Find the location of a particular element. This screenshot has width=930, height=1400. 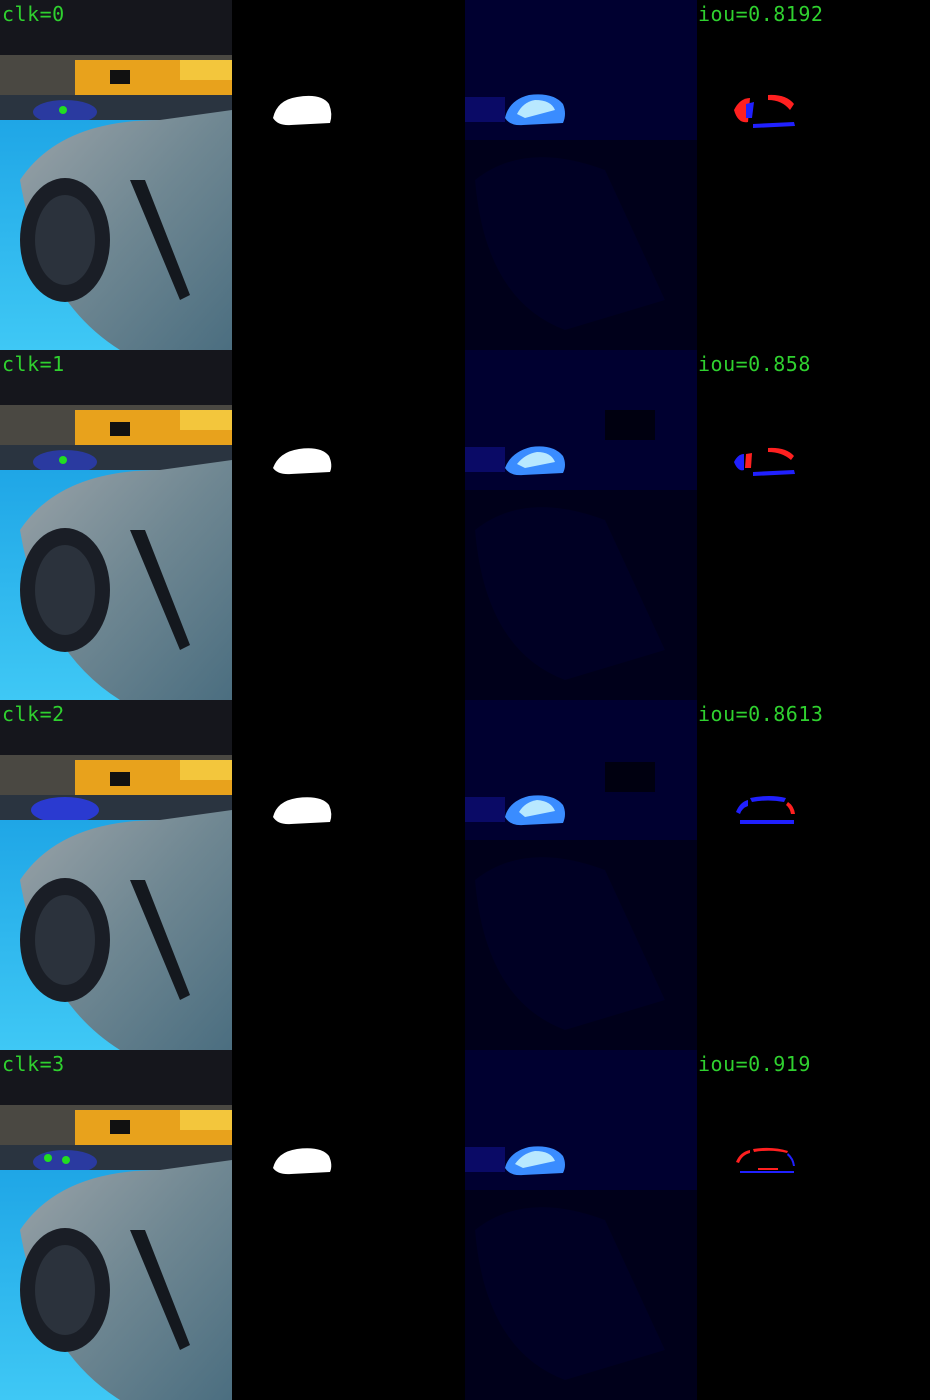

input-image-panel: clk=0 is located at coordinates (116, 175).